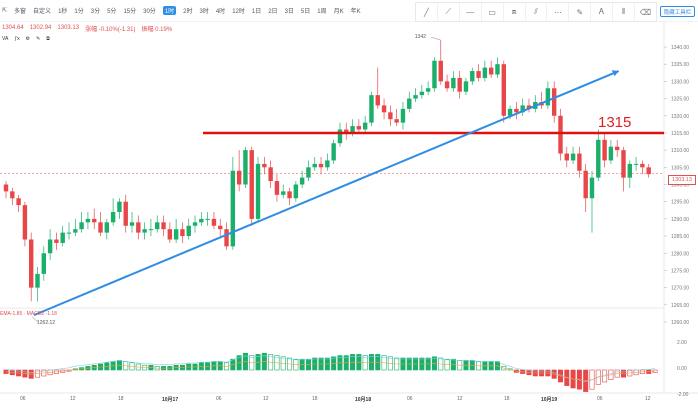  What do you see at coordinates (79, 12) in the screenshot?
I see `period-tab: 1分` at bounding box center [79, 12].